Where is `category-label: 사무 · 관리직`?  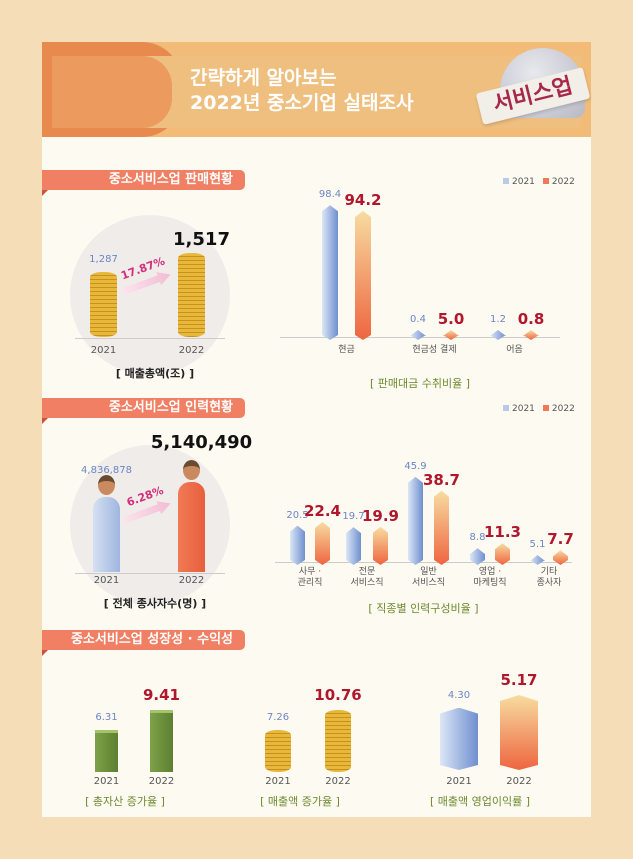
category-label: 사무 · 관리직 is located at coordinates (310, 578).